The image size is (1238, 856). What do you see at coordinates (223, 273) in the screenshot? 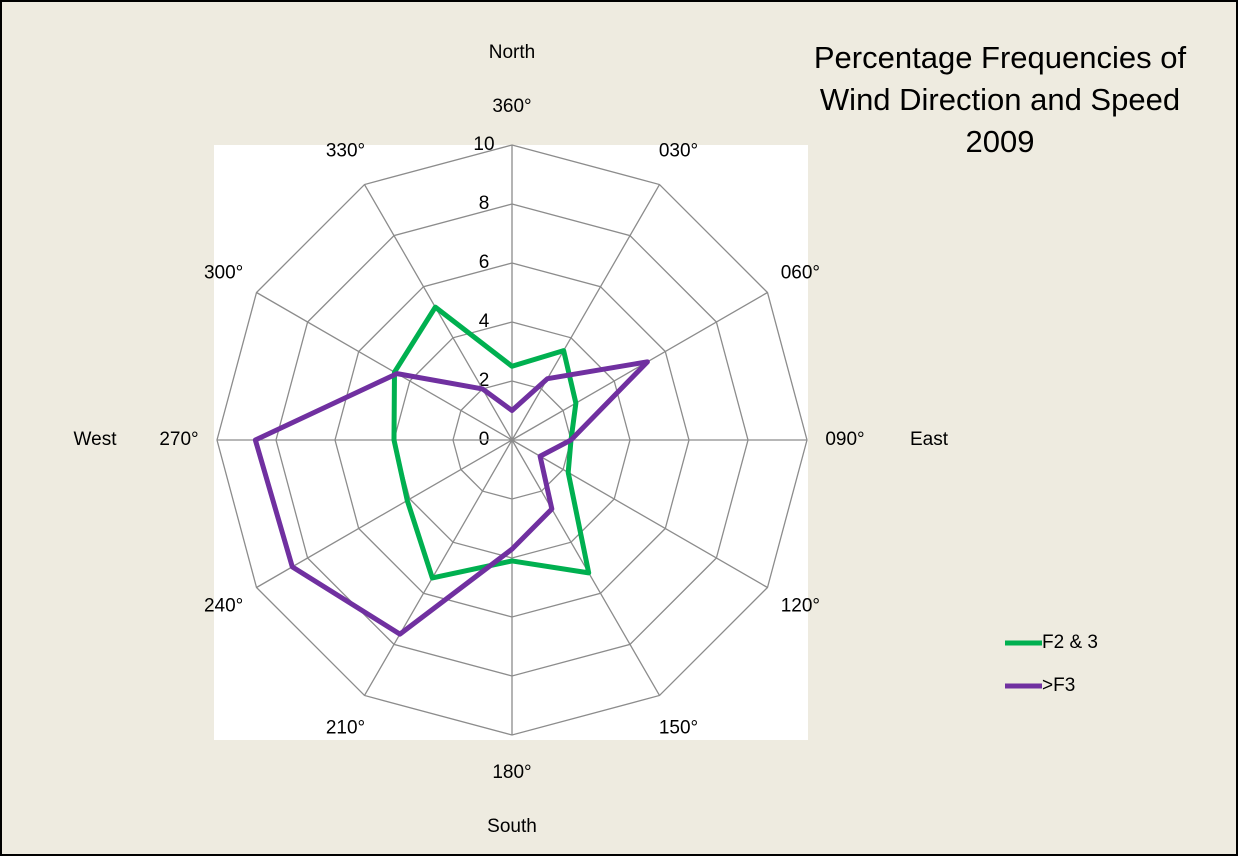
I see `category-label: 300°` at bounding box center [223, 273].